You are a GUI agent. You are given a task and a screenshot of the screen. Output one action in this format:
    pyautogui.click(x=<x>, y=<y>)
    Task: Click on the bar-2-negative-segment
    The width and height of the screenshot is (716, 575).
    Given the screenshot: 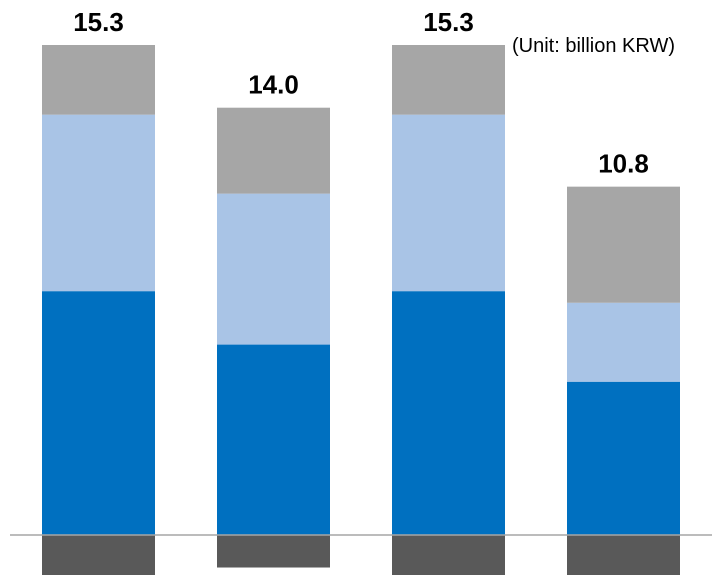 What is the action you would take?
    pyautogui.click(x=273, y=551)
    